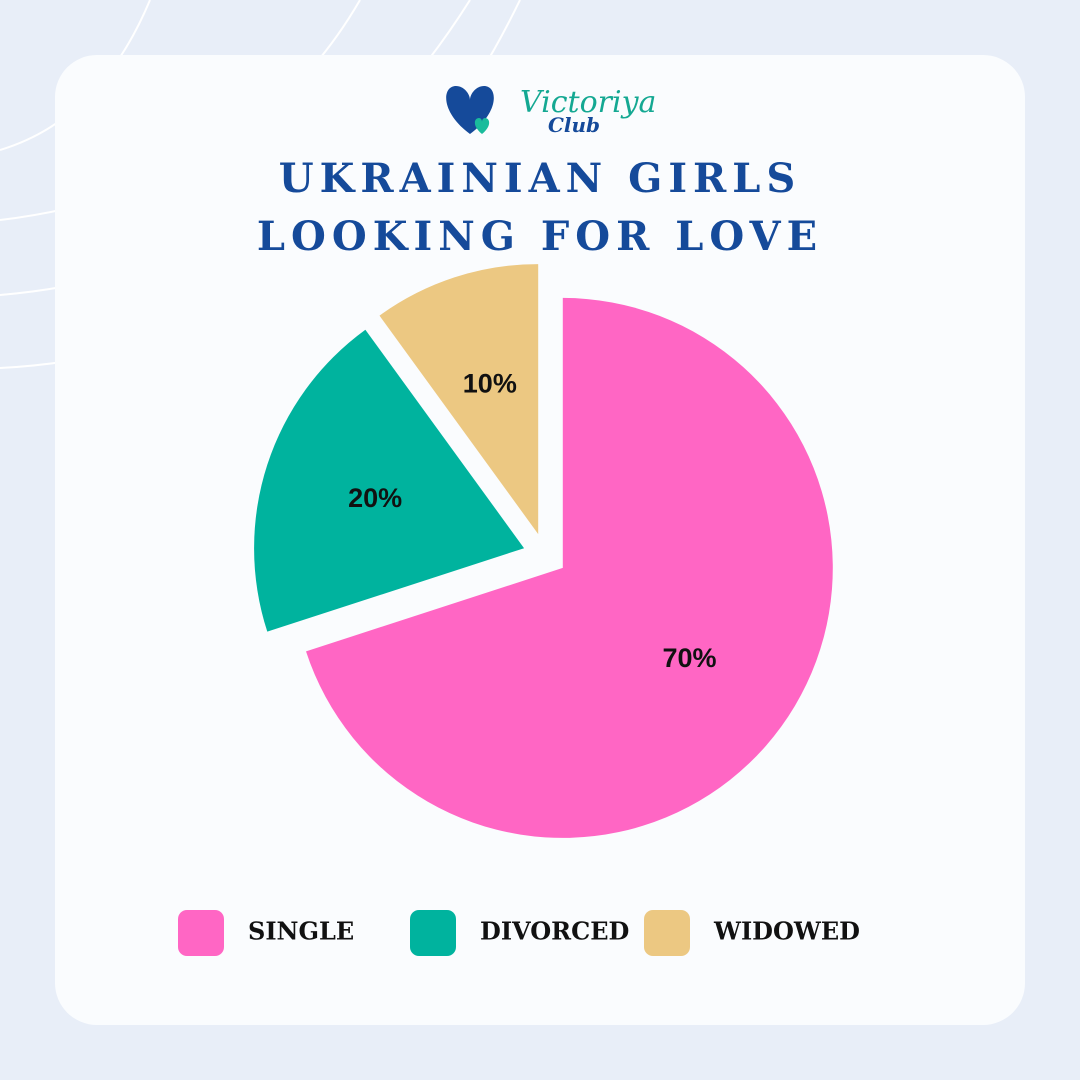 The height and width of the screenshot is (1080, 1080). I want to click on legend-label: DIVORCED, so click(554, 931).